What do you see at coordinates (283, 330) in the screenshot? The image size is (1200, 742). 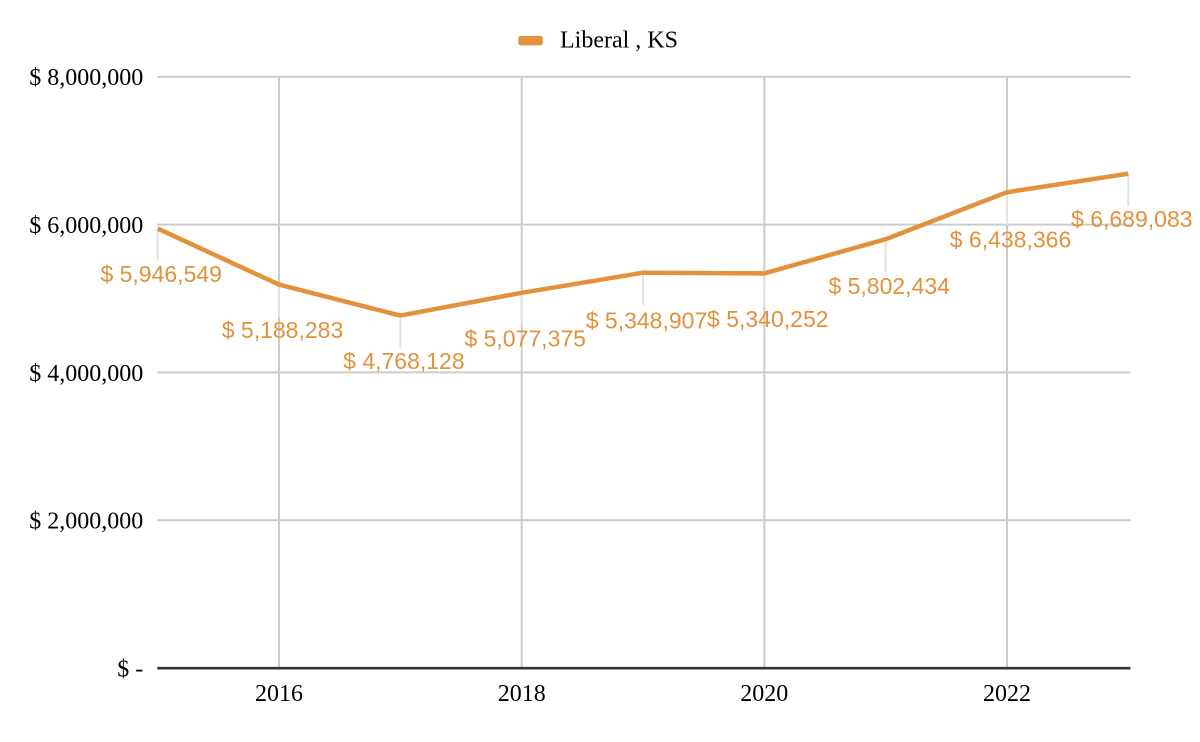 I see `svg-text: $ 5,188,283` at bounding box center [283, 330].